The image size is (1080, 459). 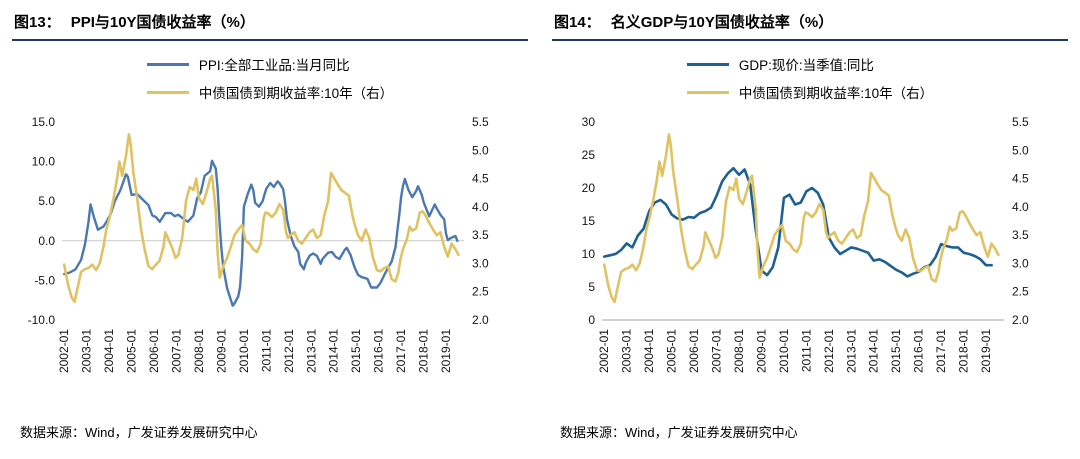 I want to click on legend-item-gdp: GDP:现价:当季值:同比, so click(x=809, y=64).